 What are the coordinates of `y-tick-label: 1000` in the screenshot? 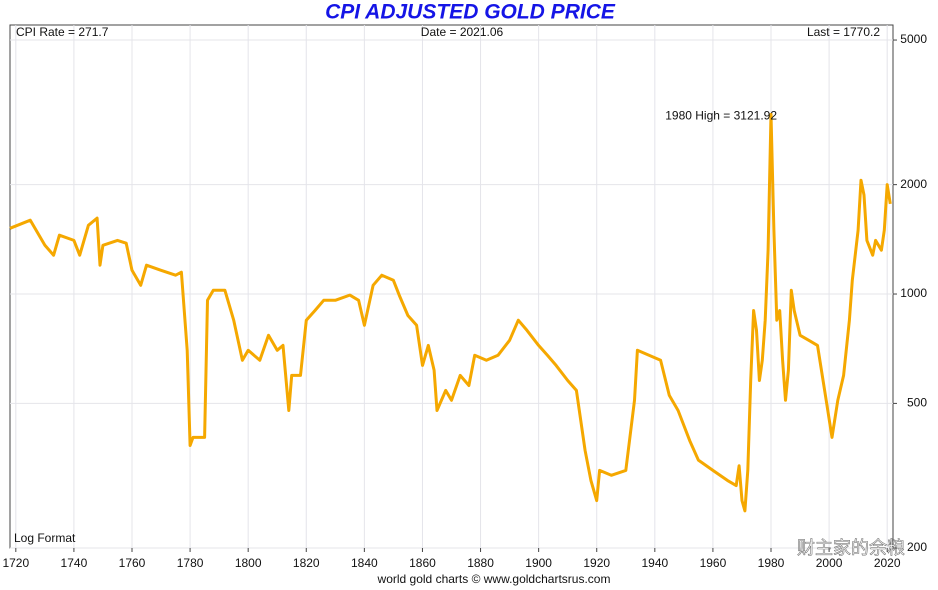 It's located at (913, 293).